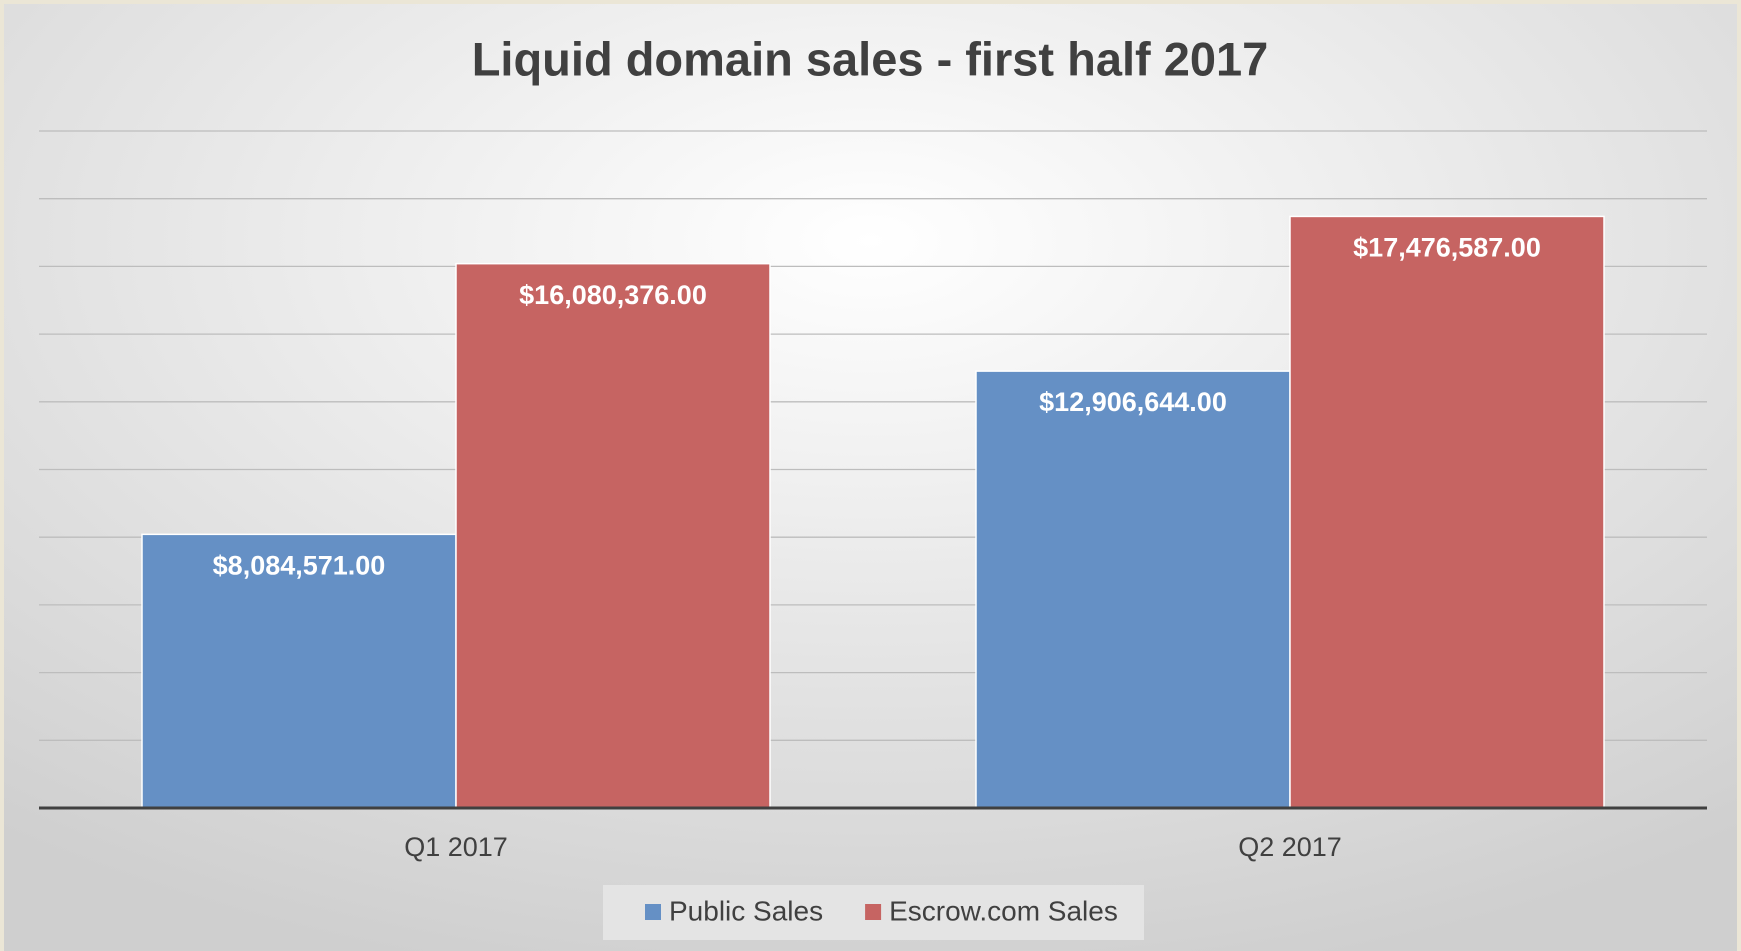 The image size is (1741, 951). Describe the element at coordinates (1447, 248) in the screenshot. I see `data-label: $17,476,587.00` at that location.